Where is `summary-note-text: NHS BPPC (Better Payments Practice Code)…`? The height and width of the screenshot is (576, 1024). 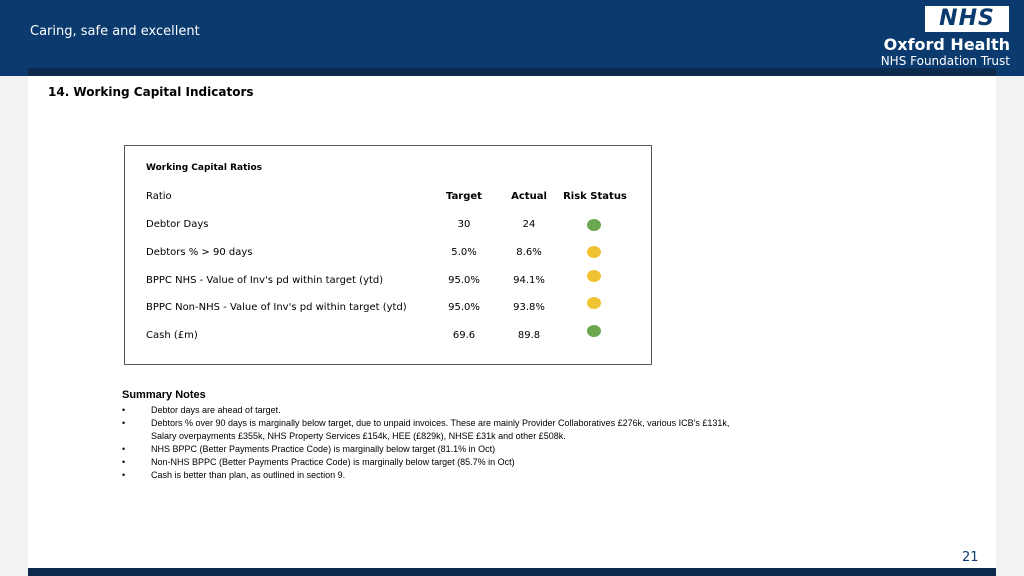
summary-note-text: NHS BPPC (Better Payments Practice Code)… is located at coordinates (323, 449).